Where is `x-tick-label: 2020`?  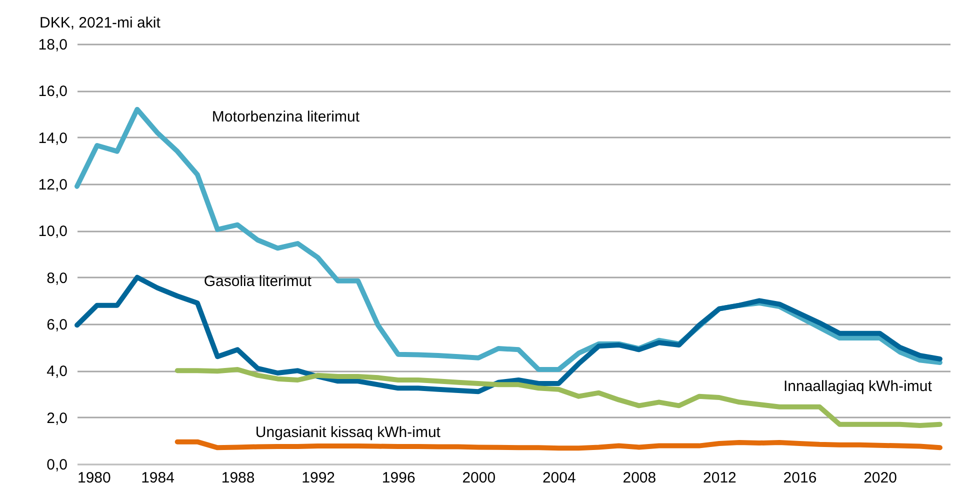 x-tick-label: 2020 is located at coordinates (880, 478).